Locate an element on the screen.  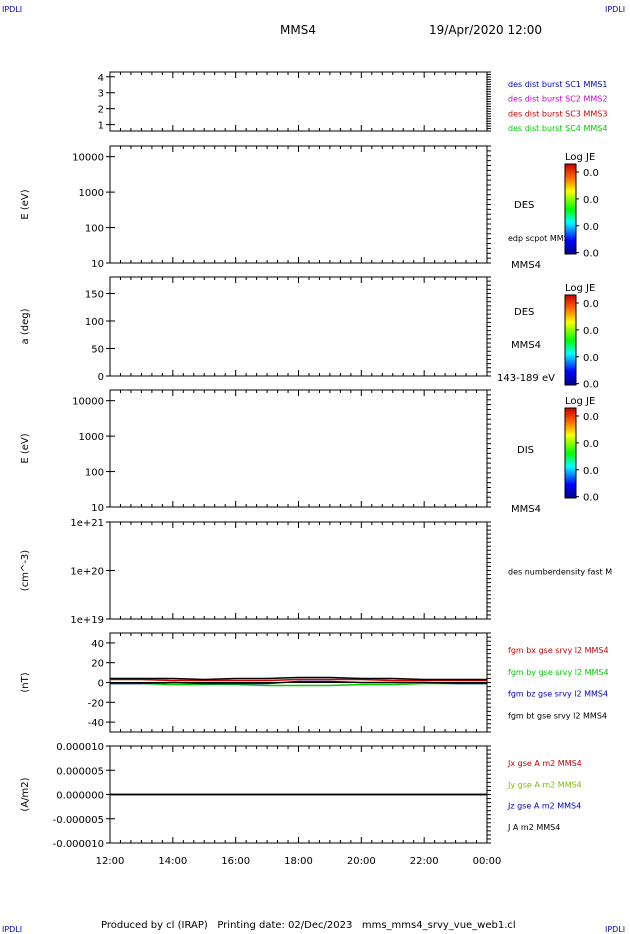
y-tick-label: 40 is located at coordinates (97, 644).